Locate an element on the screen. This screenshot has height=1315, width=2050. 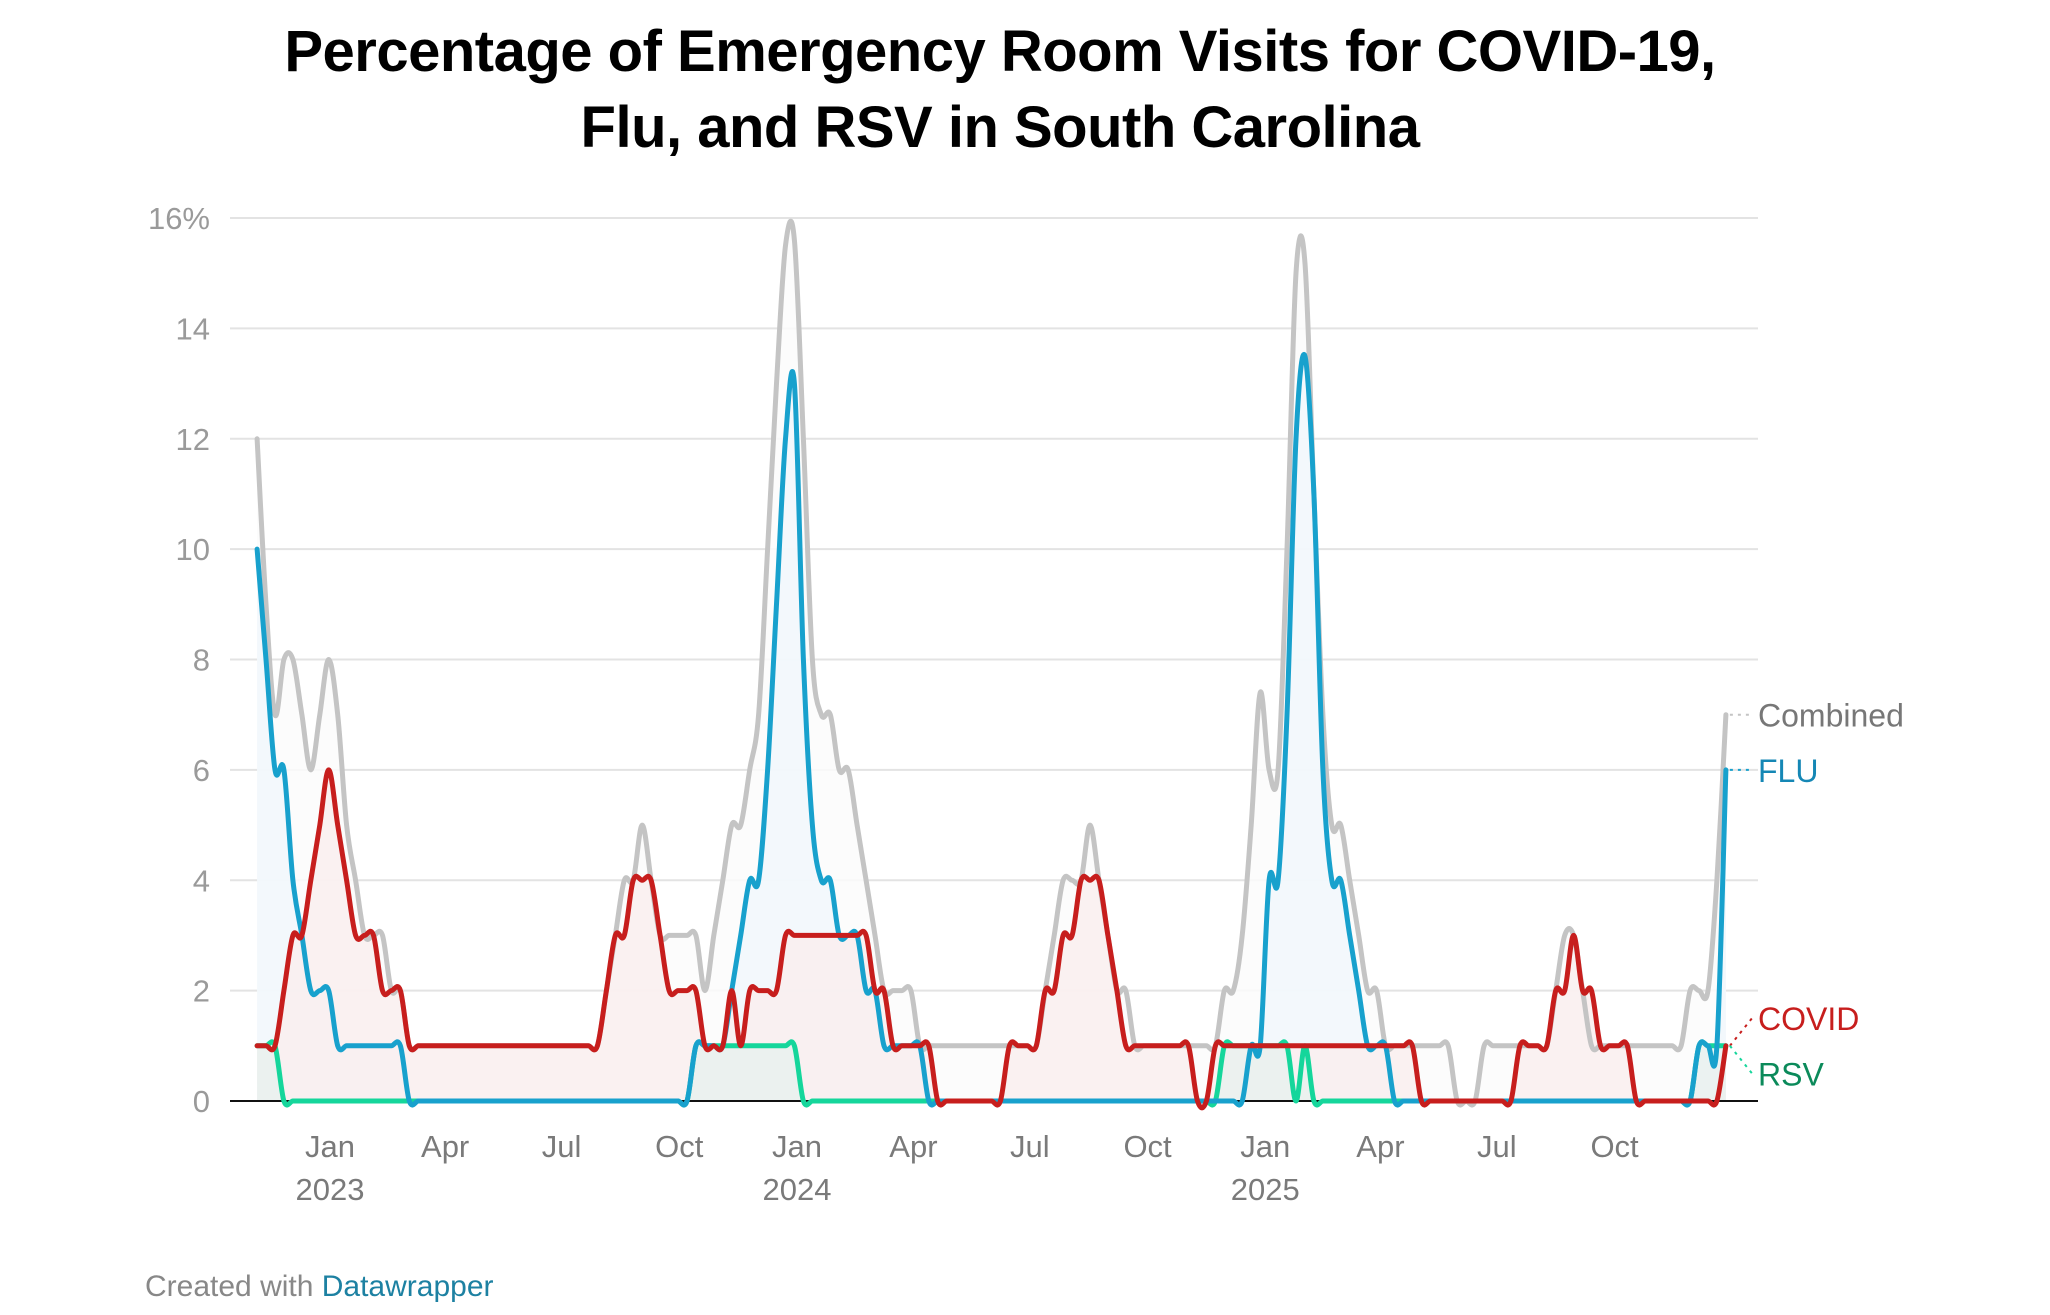
footer-prefix: Created with is located at coordinates (233, 1286).